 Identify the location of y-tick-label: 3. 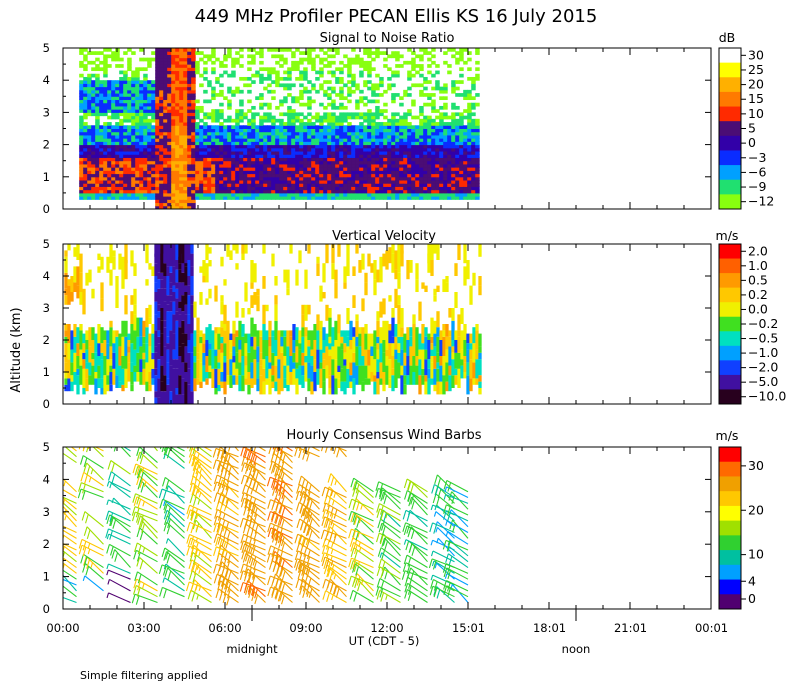
(46, 112).